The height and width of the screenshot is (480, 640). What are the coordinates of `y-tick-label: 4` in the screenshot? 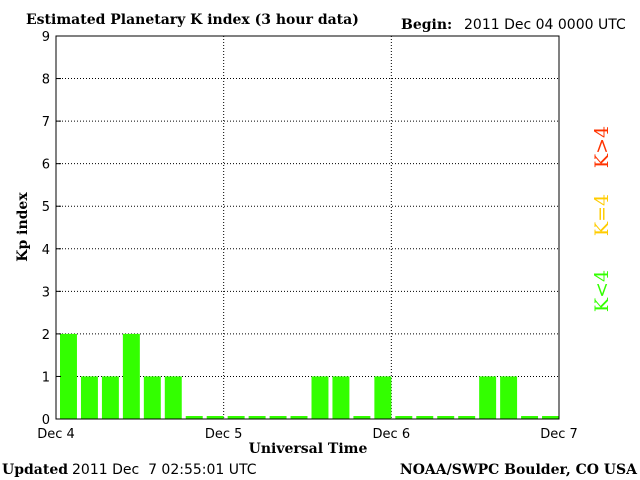 It's located at (46, 250).